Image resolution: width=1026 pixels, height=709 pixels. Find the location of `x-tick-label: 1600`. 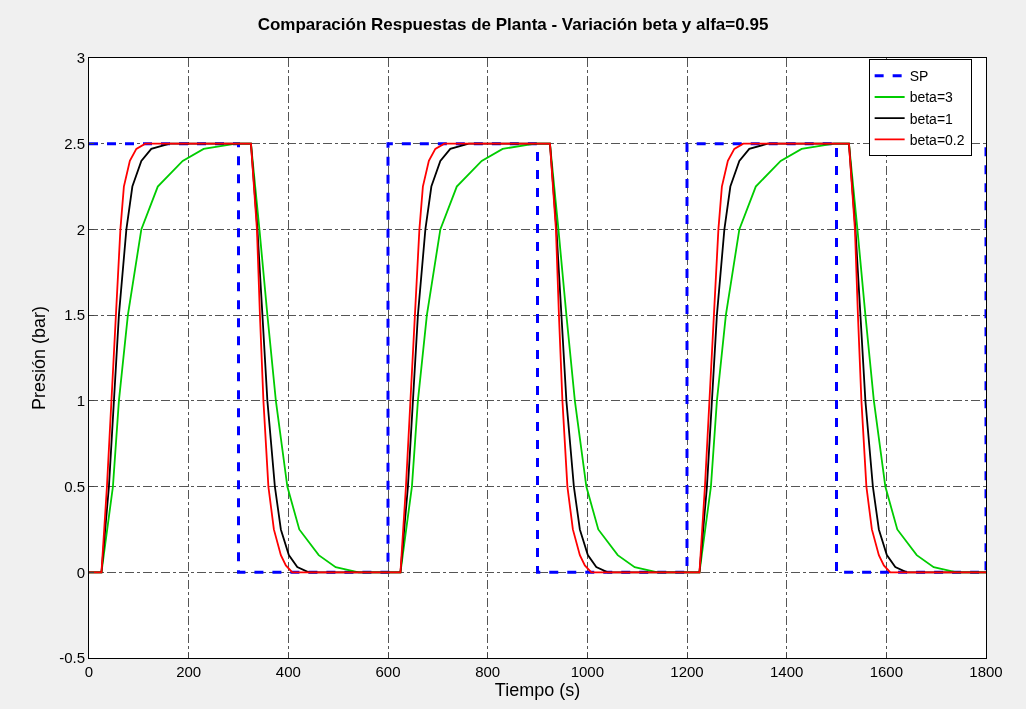

x-tick-label: 1600 is located at coordinates (886, 671).